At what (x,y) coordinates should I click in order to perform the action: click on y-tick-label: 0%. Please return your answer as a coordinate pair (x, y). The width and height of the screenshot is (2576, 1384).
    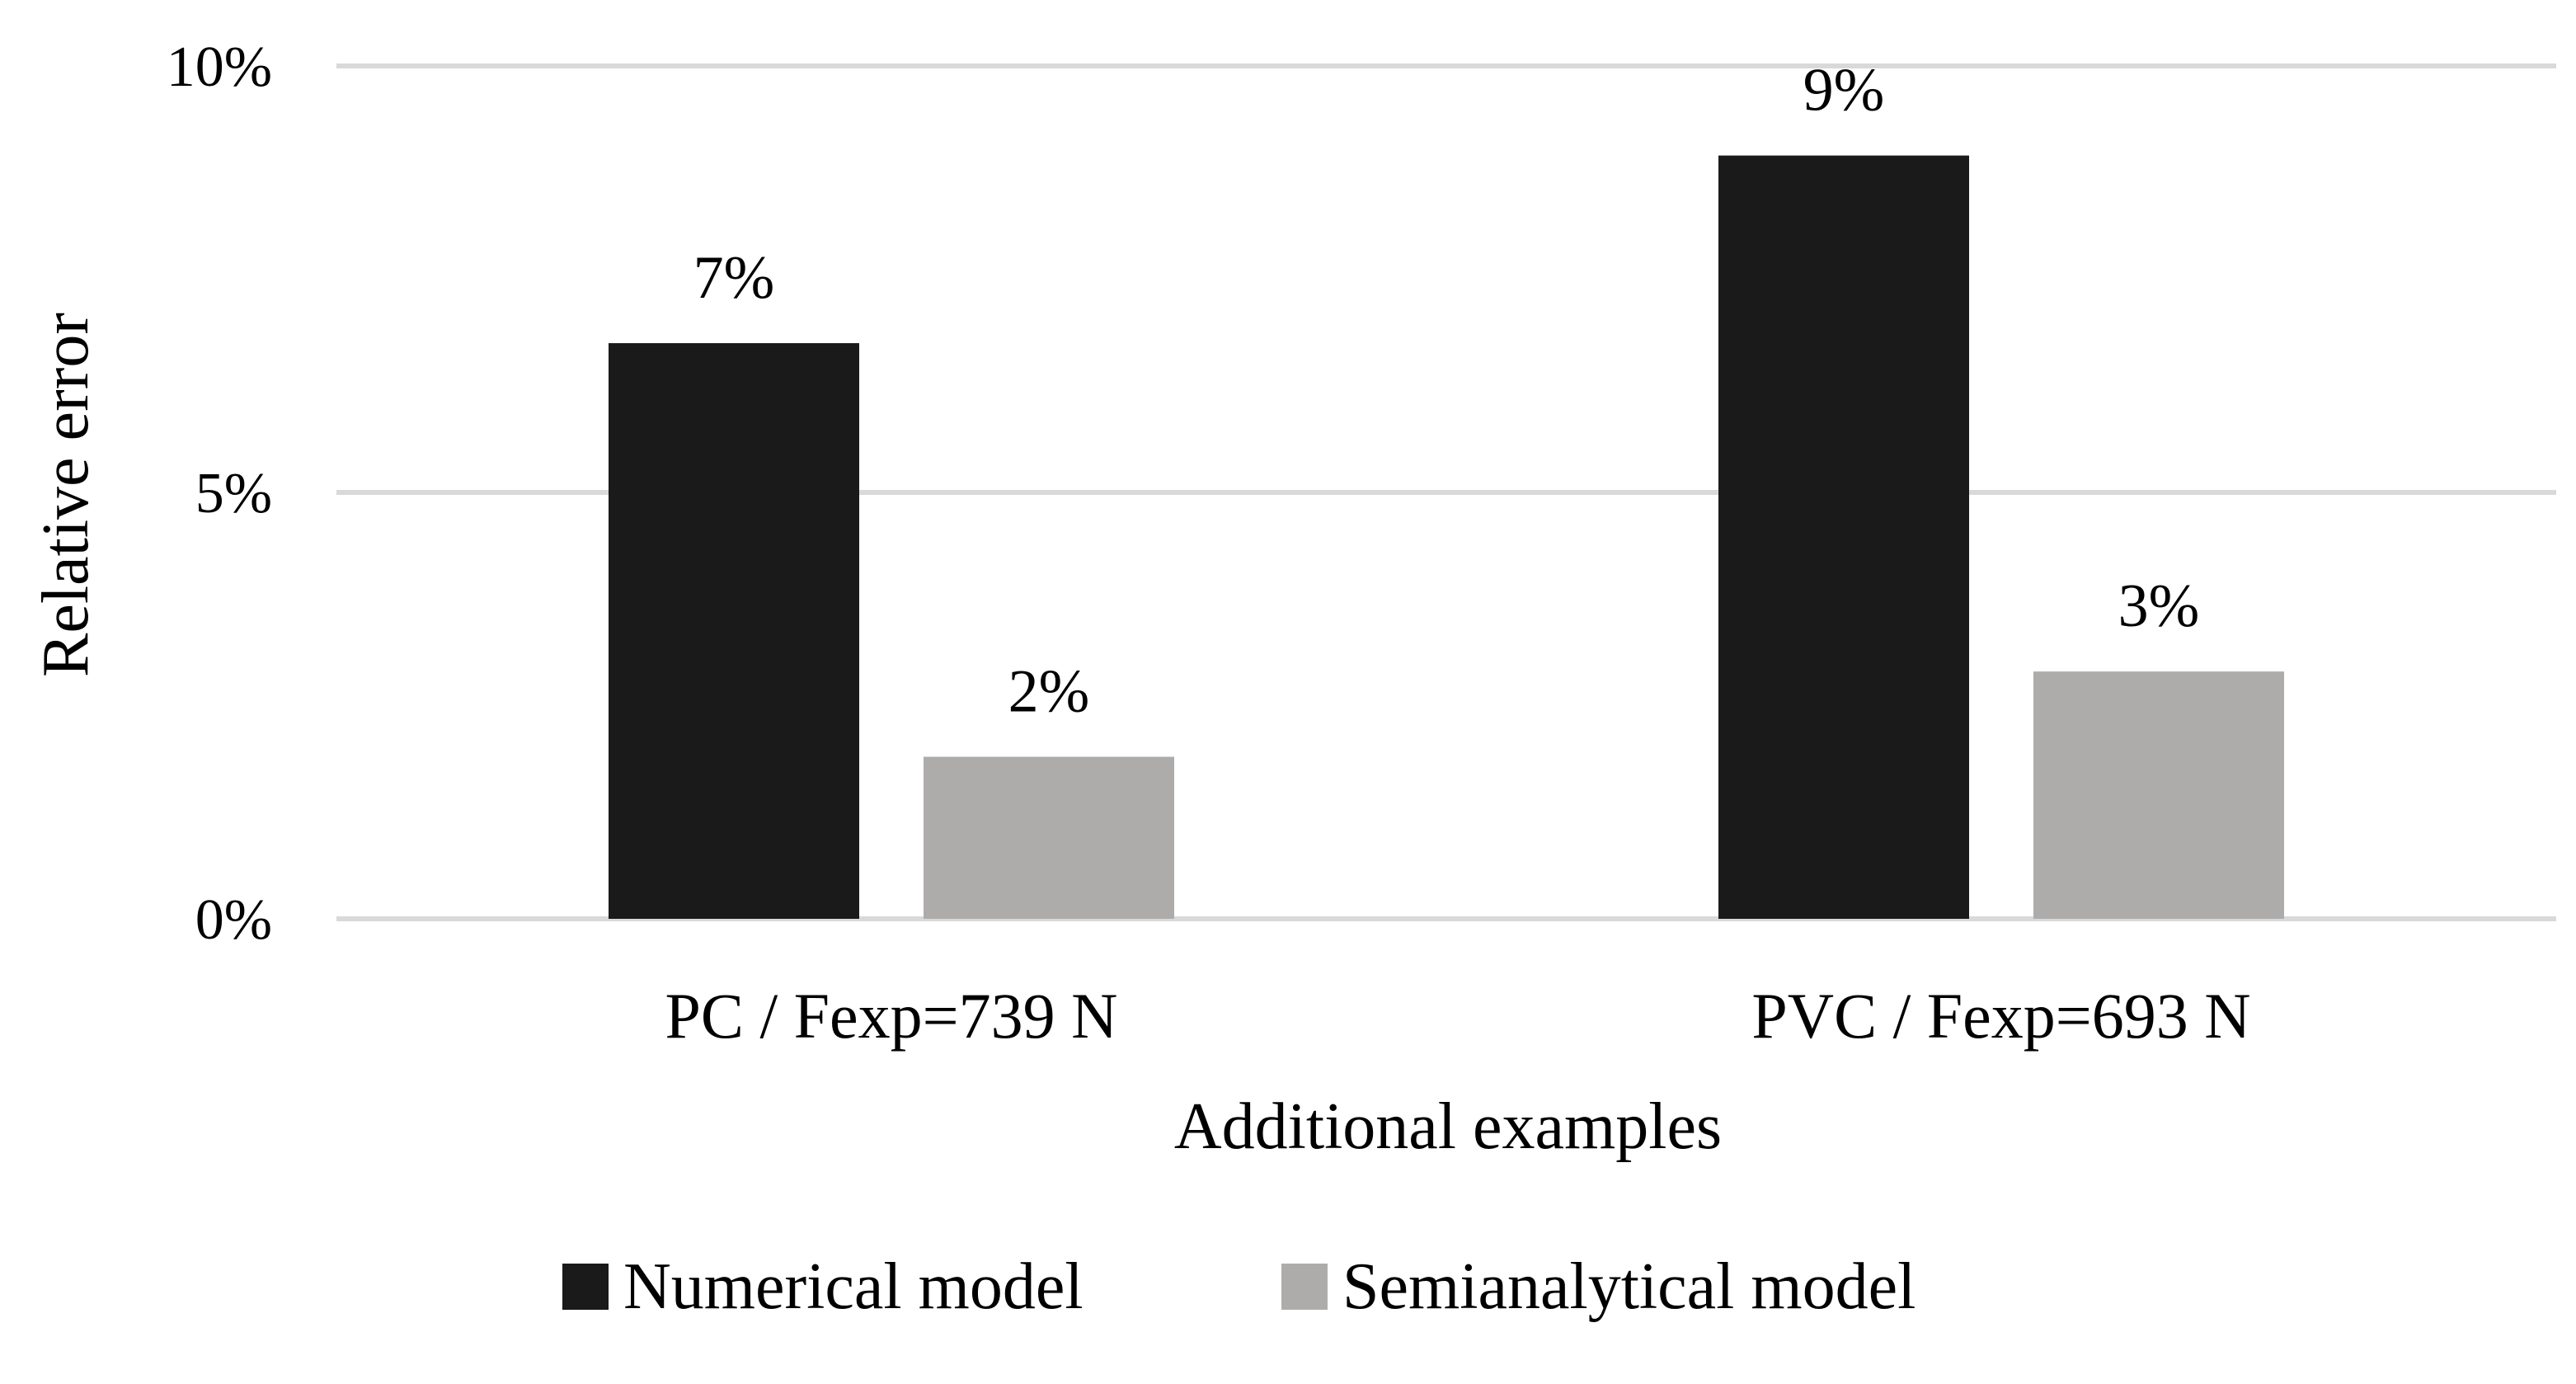
    Looking at the image, I should click on (233, 920).